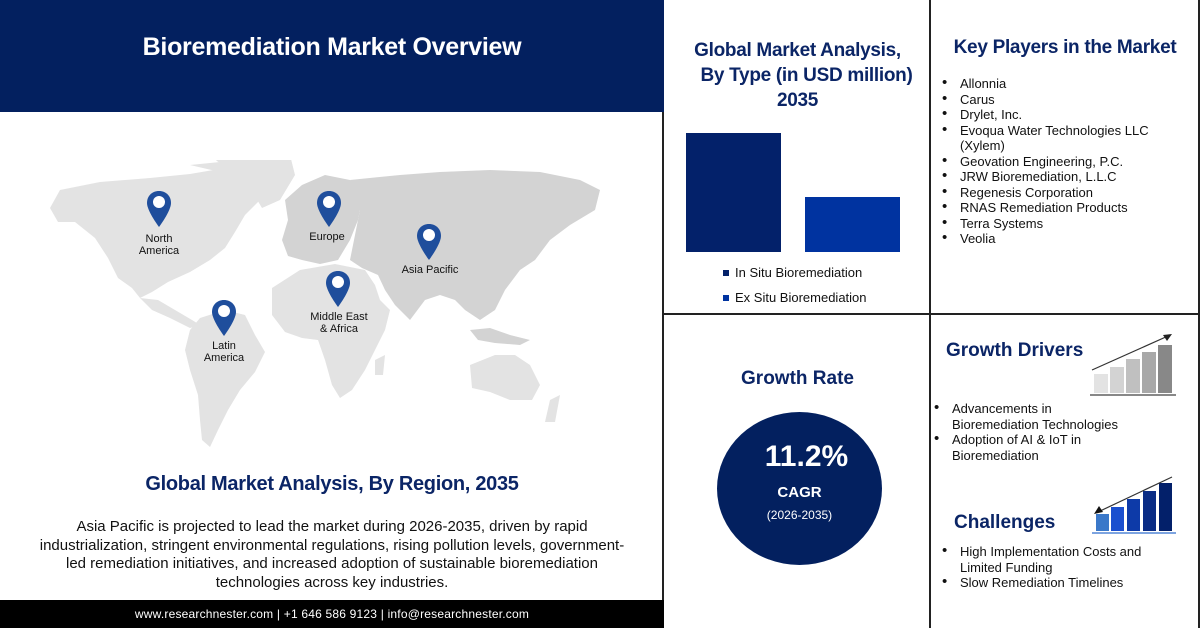  What do you see at coordinates (1067, 83) in the screenshot?
I see `list-item: Allonnia` at bounding box center [1067, 83].